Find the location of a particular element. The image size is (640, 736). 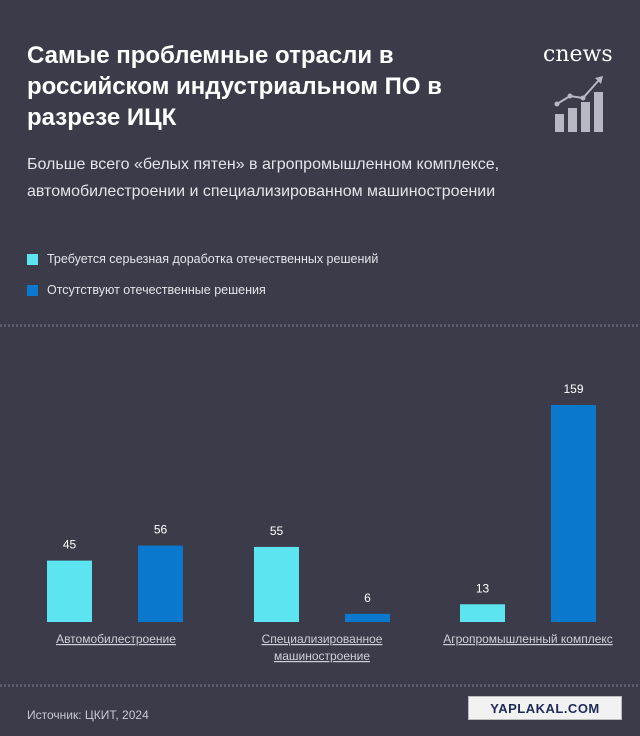

value-label-rework-1: 55 is located at coordinates (277, 531).